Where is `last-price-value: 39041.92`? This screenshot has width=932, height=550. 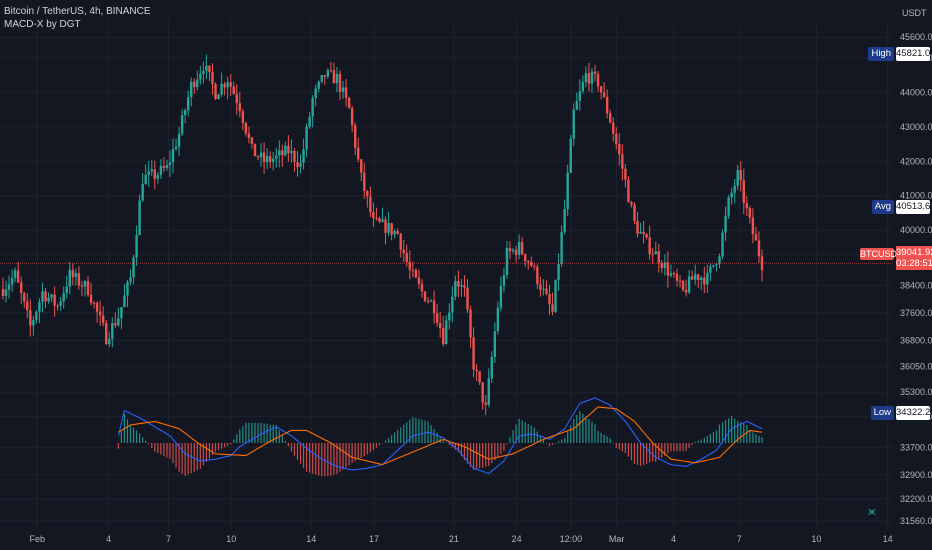 last-price-value: 39041.92 is located at coordinates (914, 252).